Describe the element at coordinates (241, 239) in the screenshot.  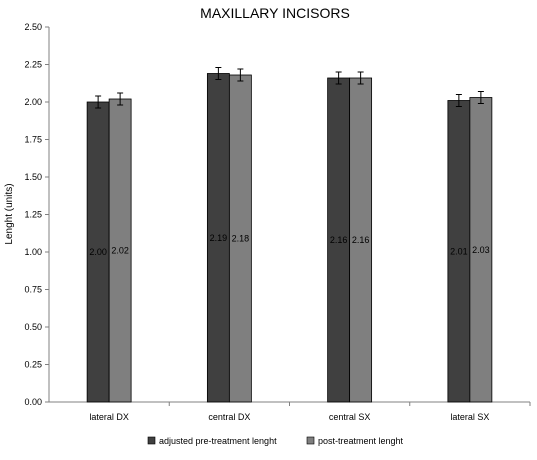
I see `data-label: 2.18` at that location.